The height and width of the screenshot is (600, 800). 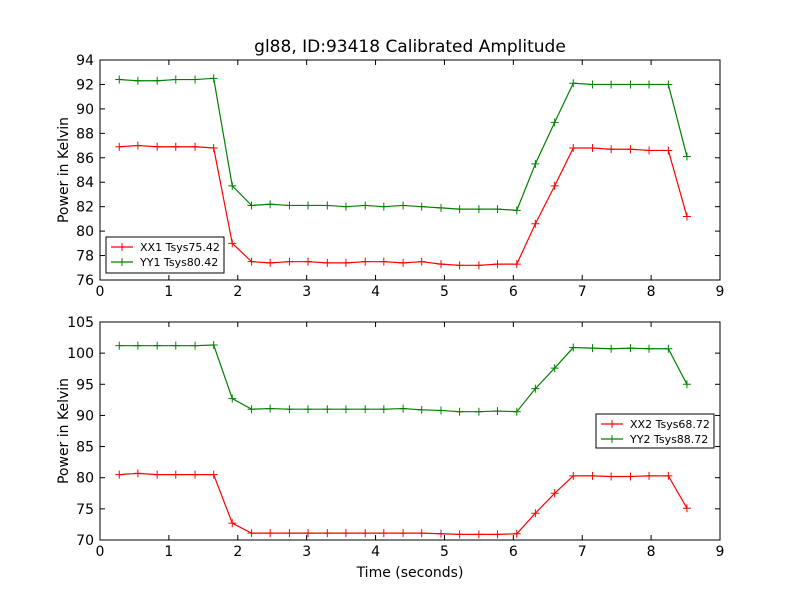 I want to click on x-tick-label: 2, so click(x=237, y=552).